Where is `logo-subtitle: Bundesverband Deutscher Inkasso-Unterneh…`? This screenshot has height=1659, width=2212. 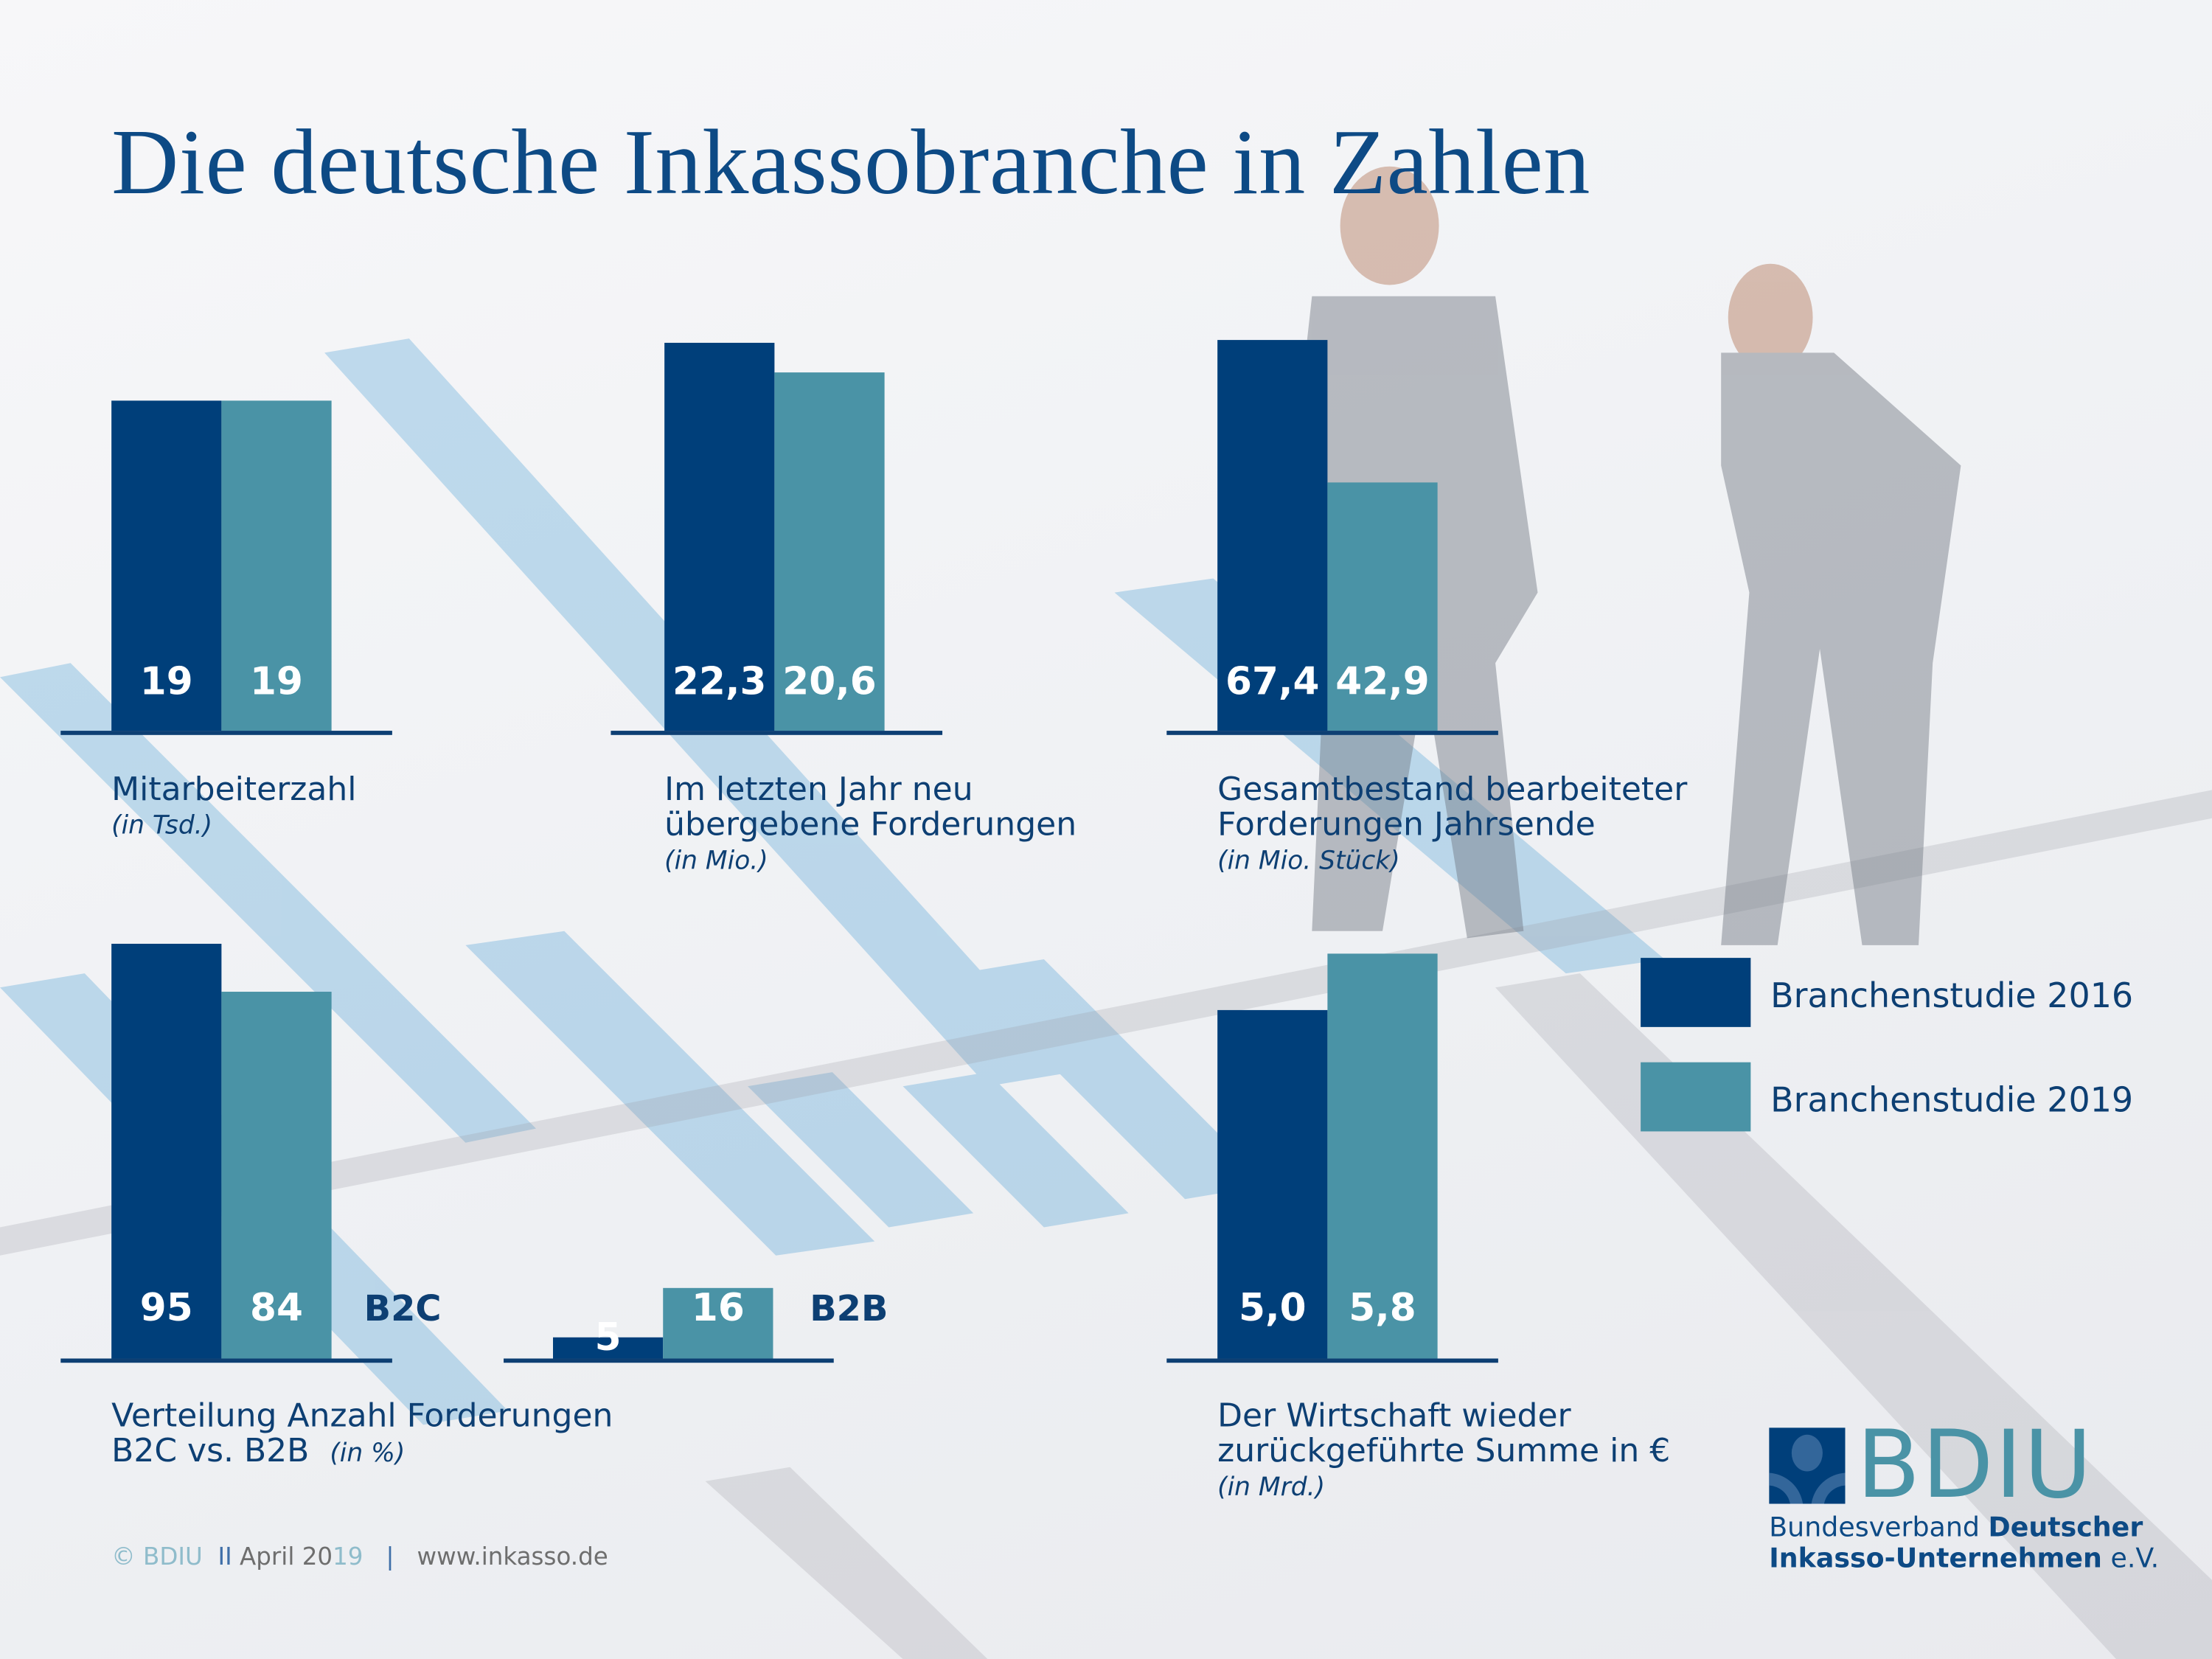 logo-subtitle: Bundesverband Deutscher Inkasso-Unterneh… is located at coordinates (1964, 1543).